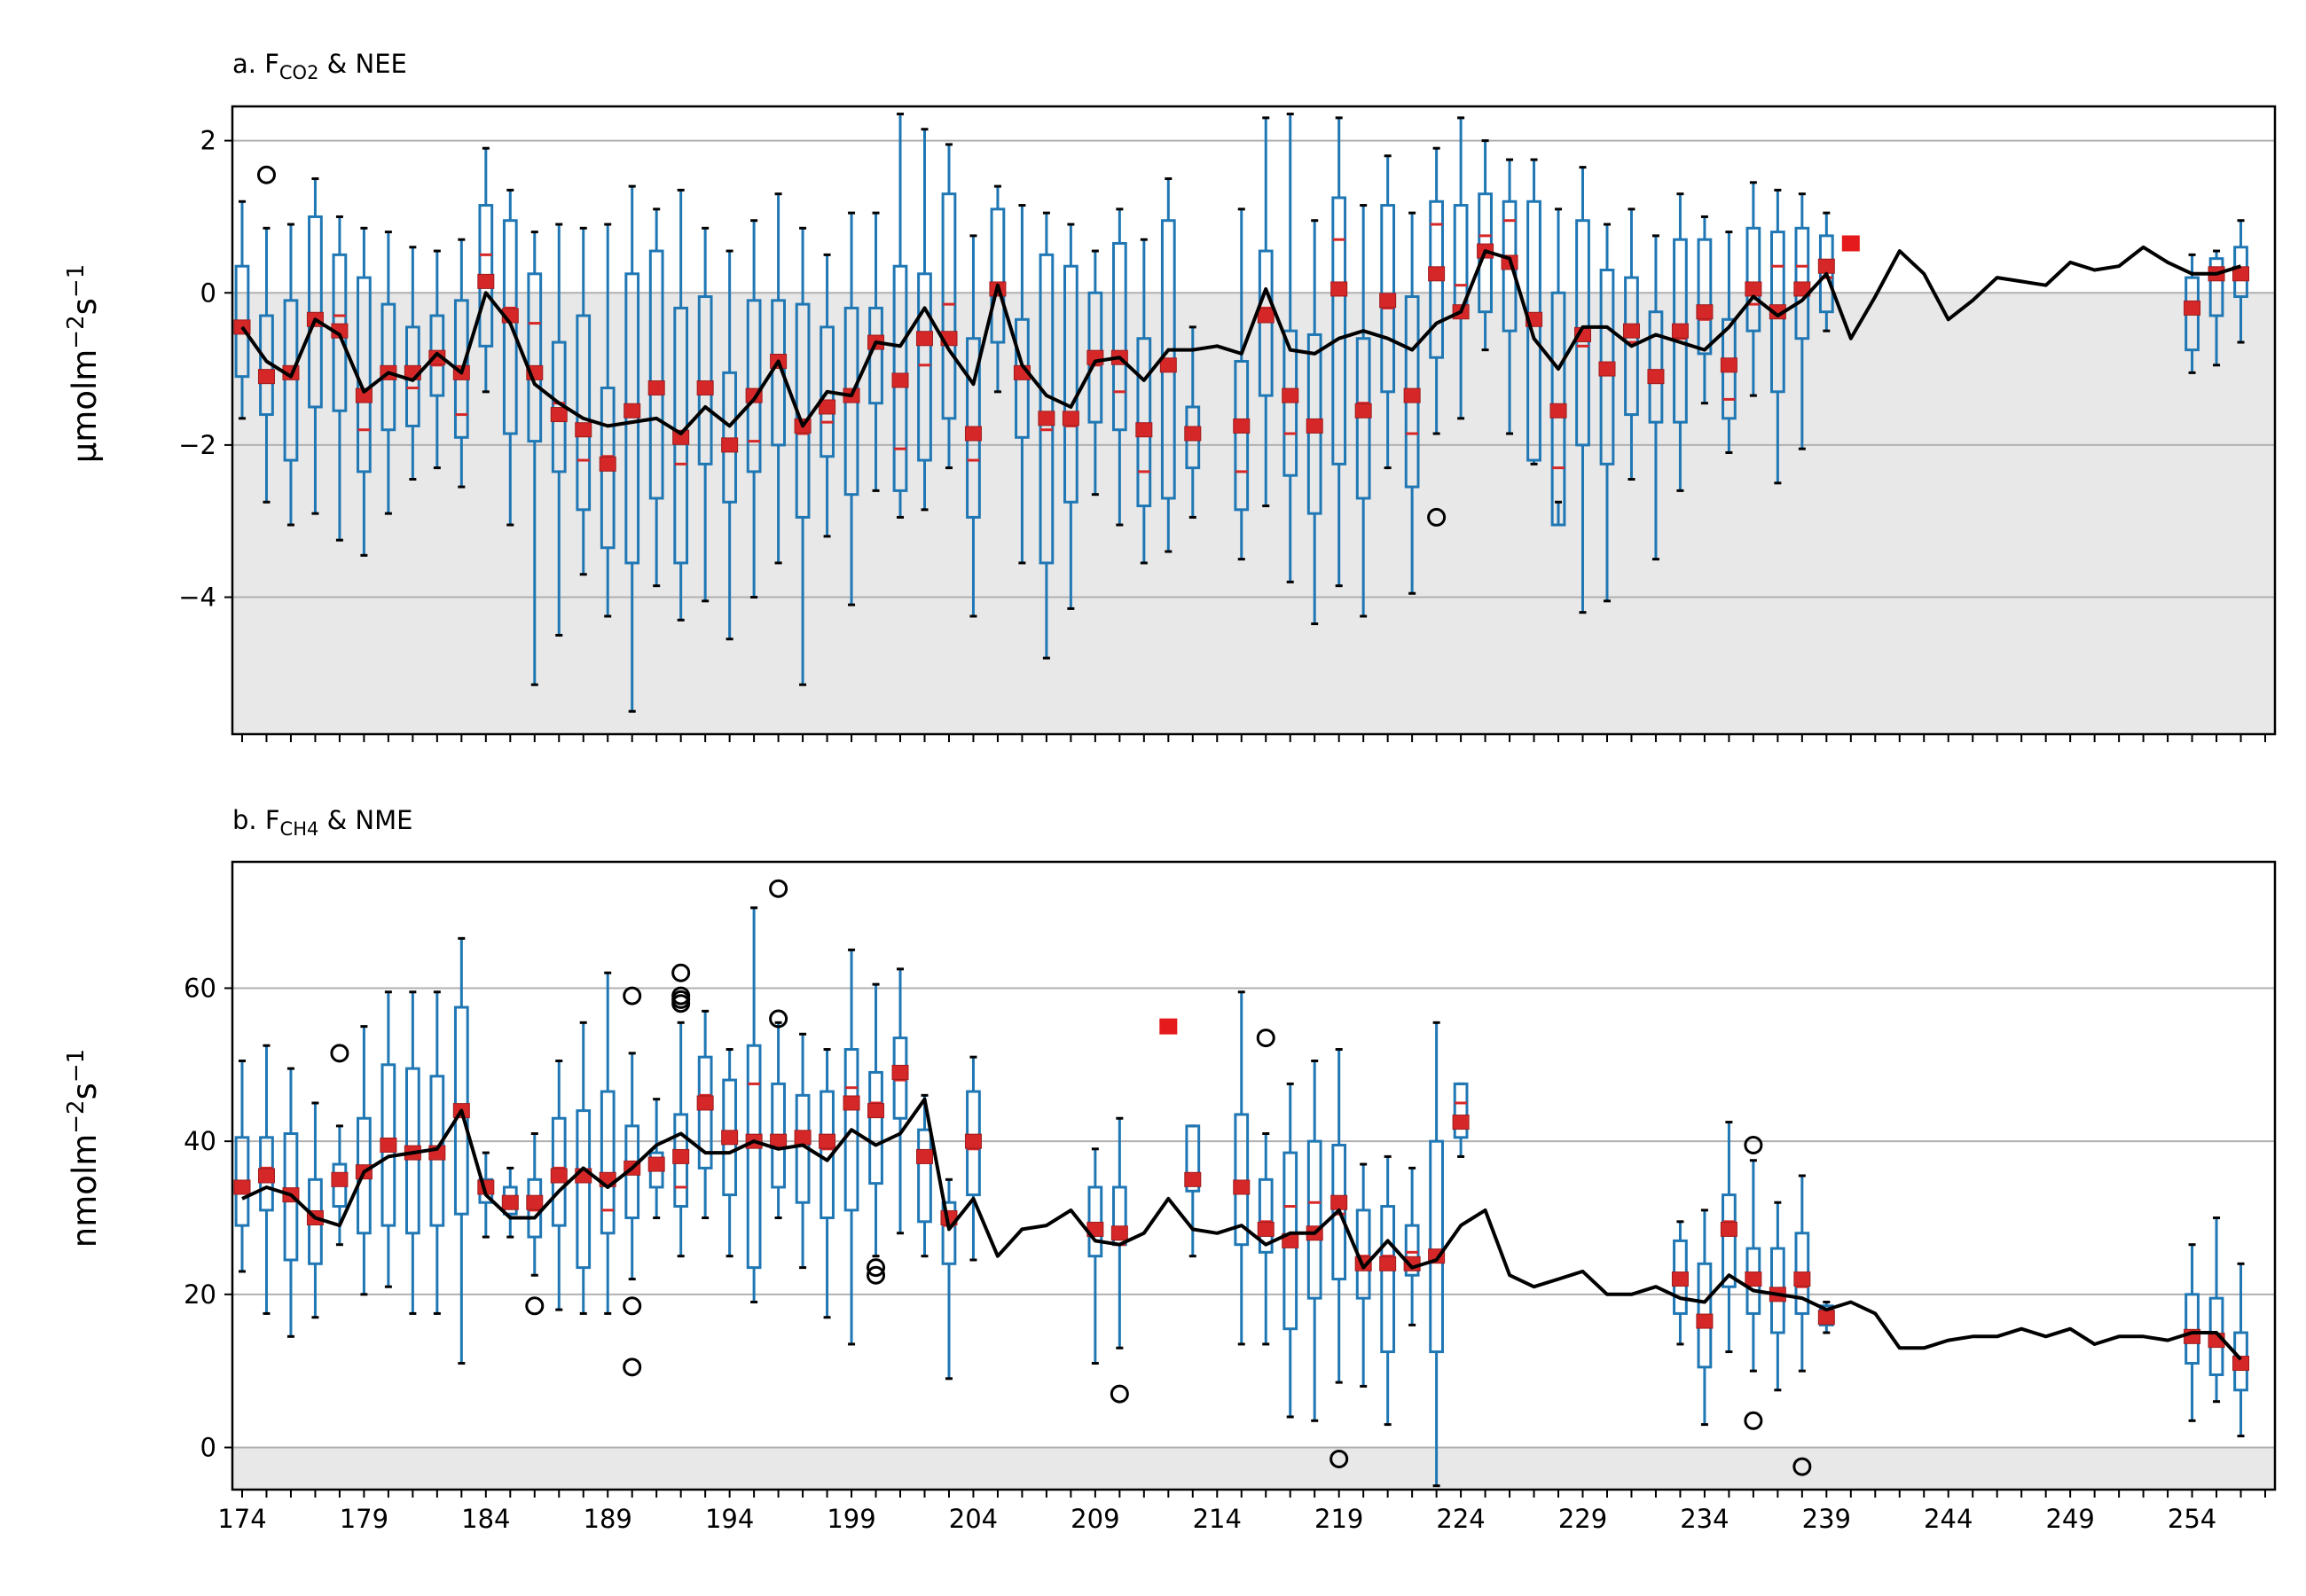 The height and width of the screenshot is (1596, 2306). Describe the element at coordinates (83, 1148) in the screenshot. I see `panel-b-ylabel: nmolm−2s−1` at that location.